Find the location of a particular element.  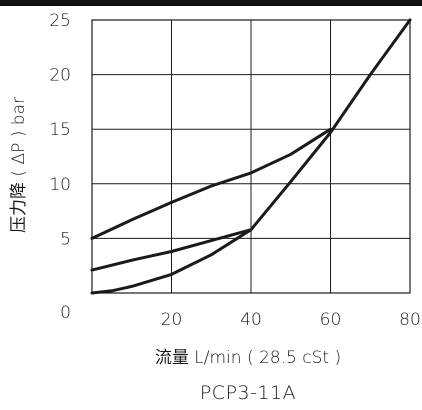

x-tick-label: 40 is located at coordinates (251, 320).